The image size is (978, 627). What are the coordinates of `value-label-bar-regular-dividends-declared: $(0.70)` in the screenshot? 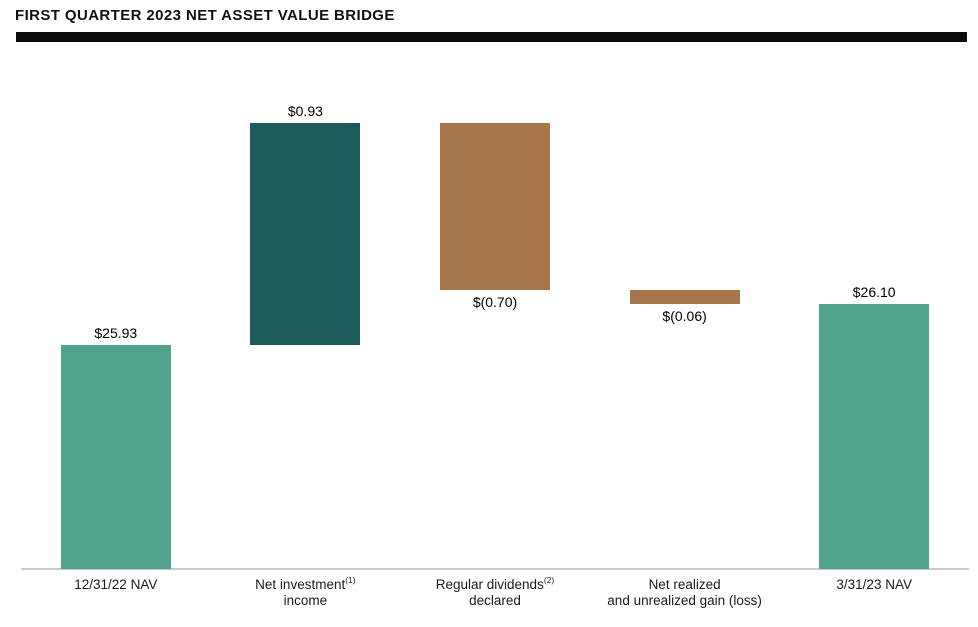 It's located at (495, 301).